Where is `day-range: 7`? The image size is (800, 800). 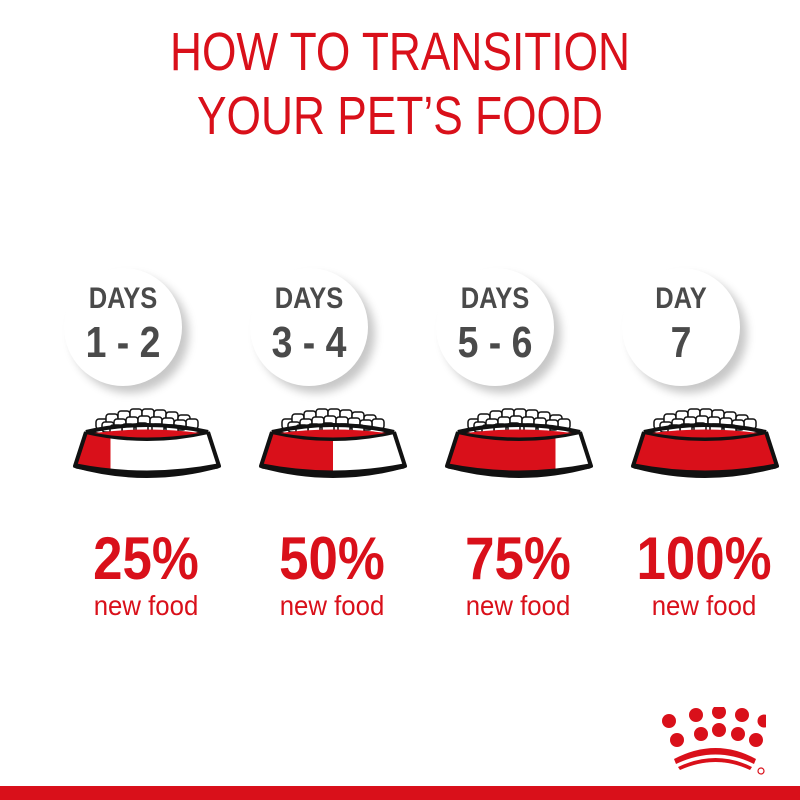
day-range: 7 is located at coordinates (681, 342).